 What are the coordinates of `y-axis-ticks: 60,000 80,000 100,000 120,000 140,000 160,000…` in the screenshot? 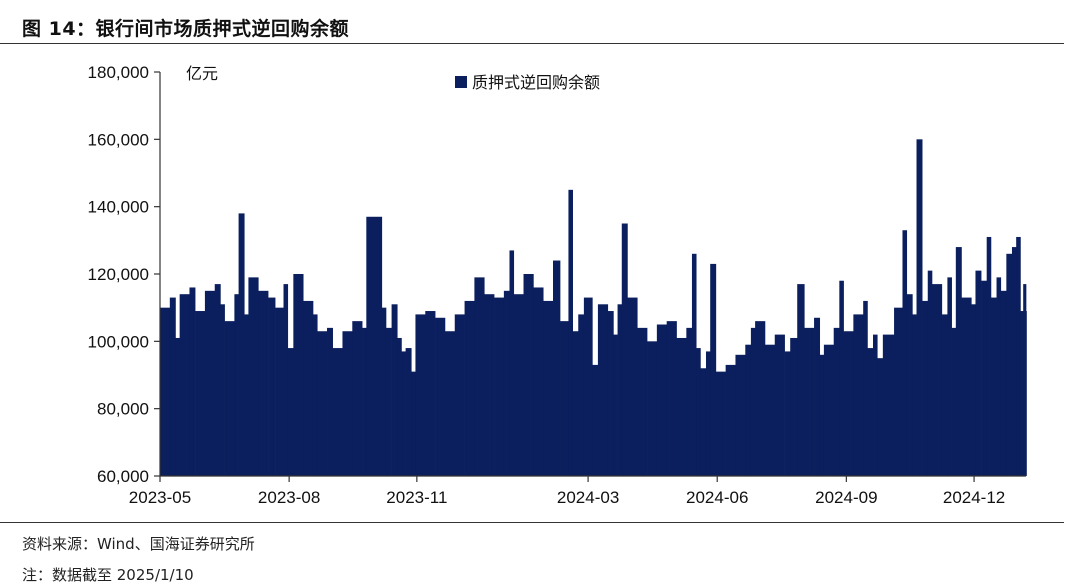 It's located at (124, 274).